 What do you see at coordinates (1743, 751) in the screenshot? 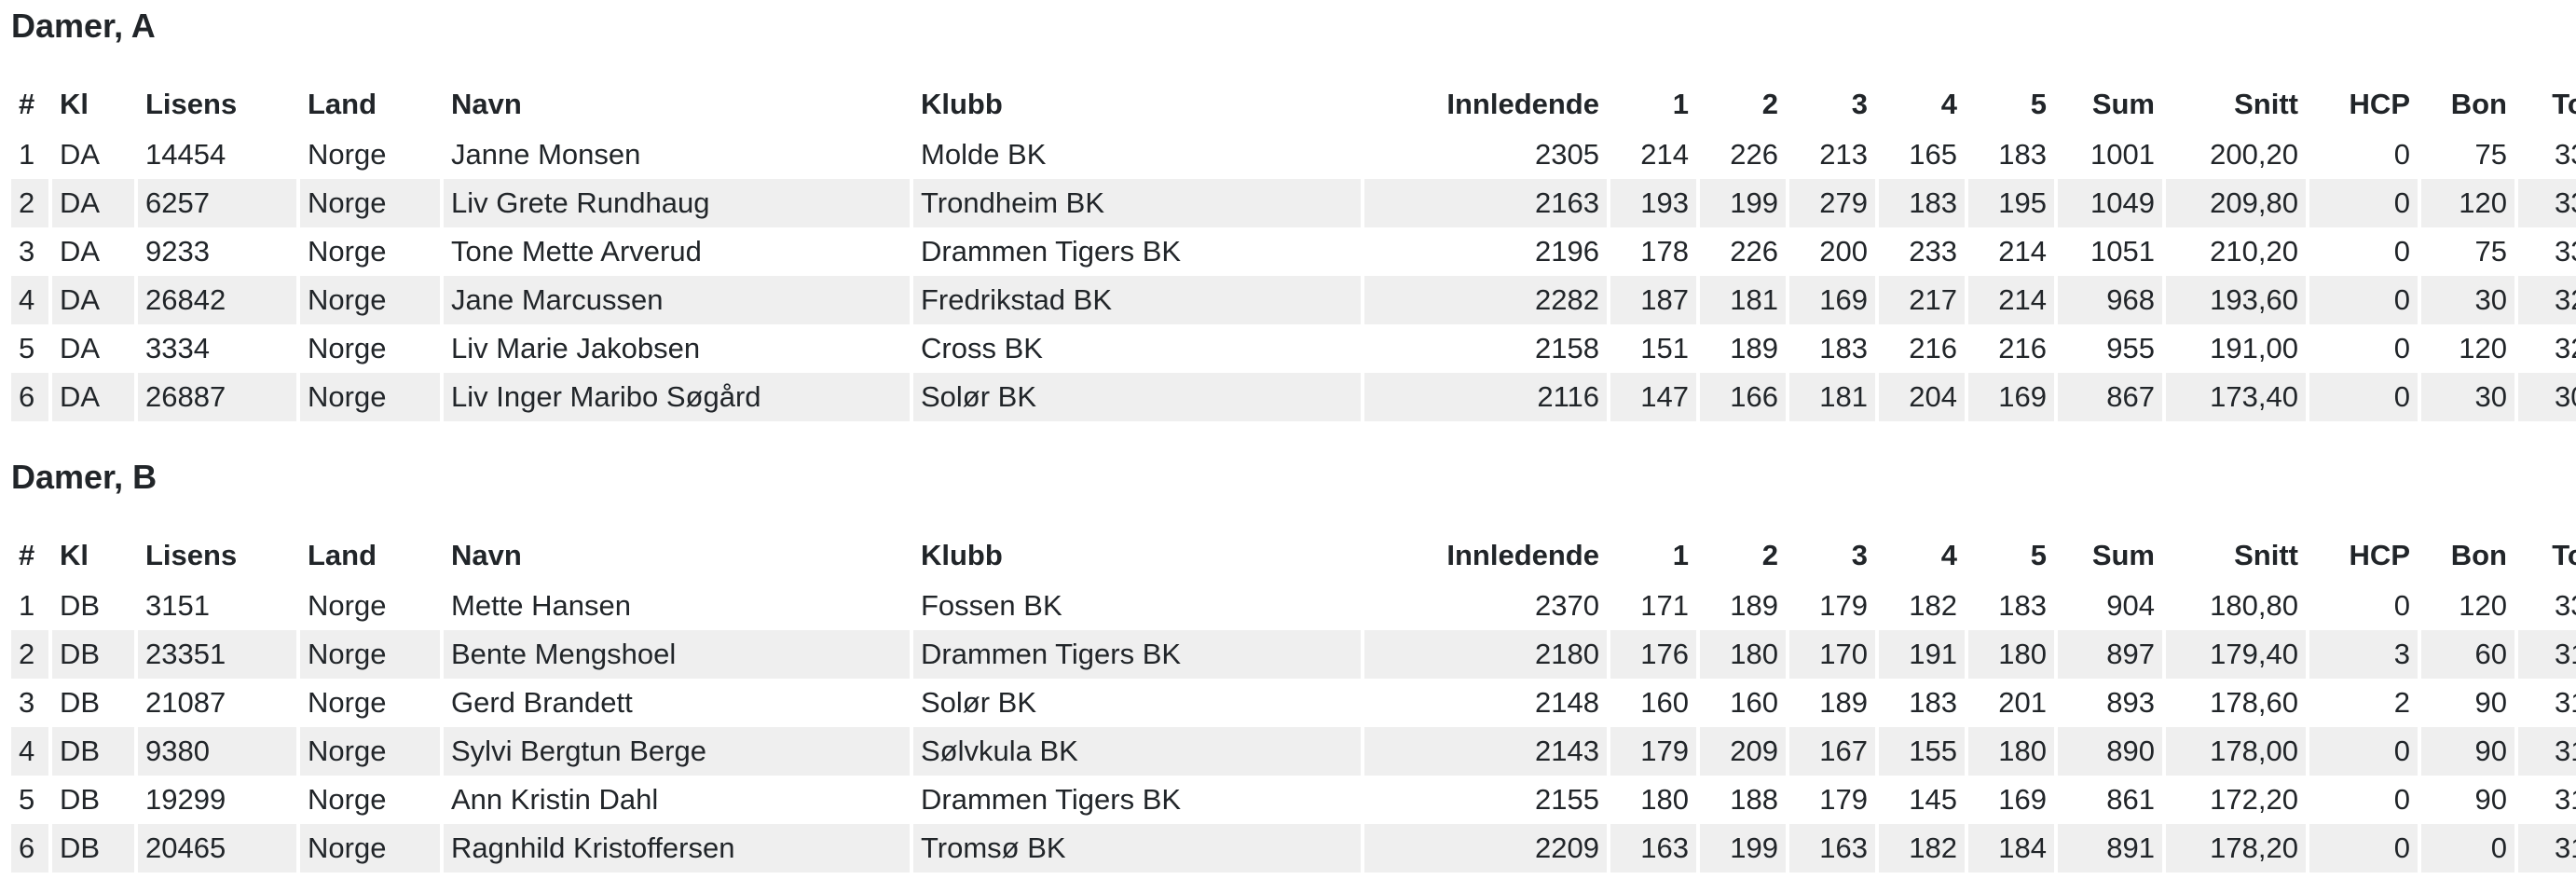
I see `game-2-cell: 209` at bounding box center [1743, 751].